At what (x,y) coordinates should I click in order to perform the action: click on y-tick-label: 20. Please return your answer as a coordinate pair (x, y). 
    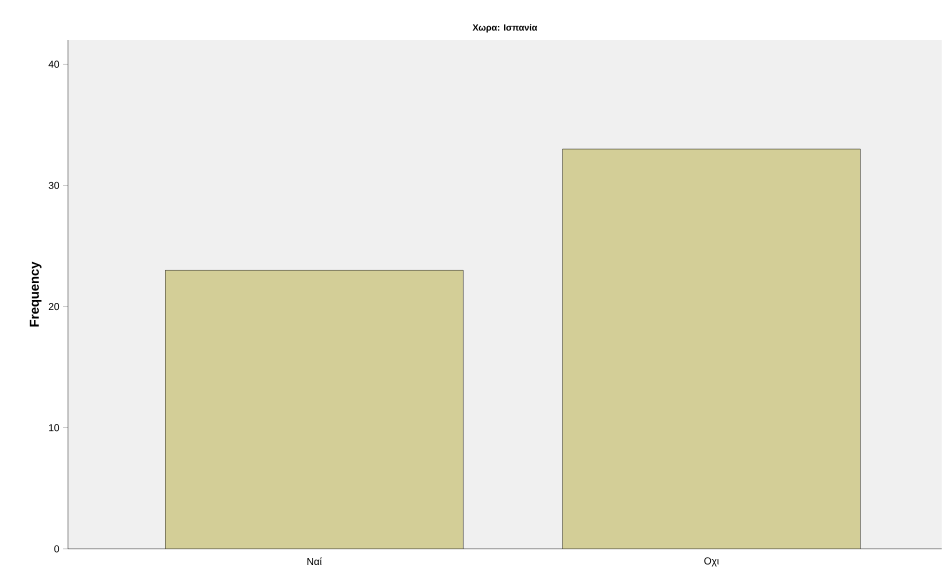
    Looking at the image, I should click on (54, 306).